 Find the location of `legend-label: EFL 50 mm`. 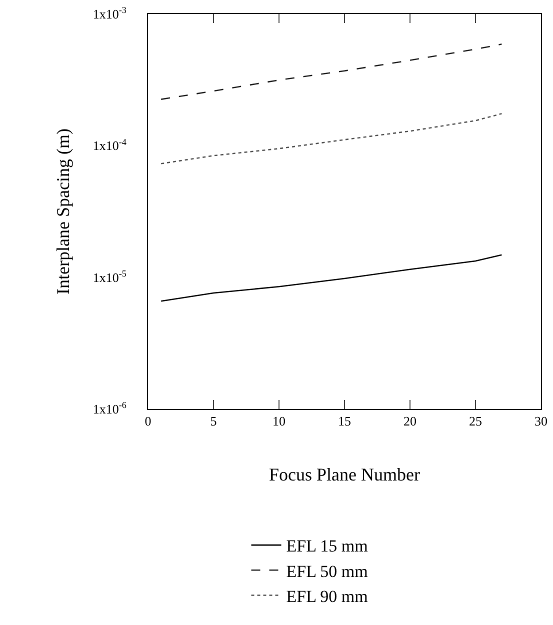

legend-label: EFL 50 mm is located at coordinates (327, 571).